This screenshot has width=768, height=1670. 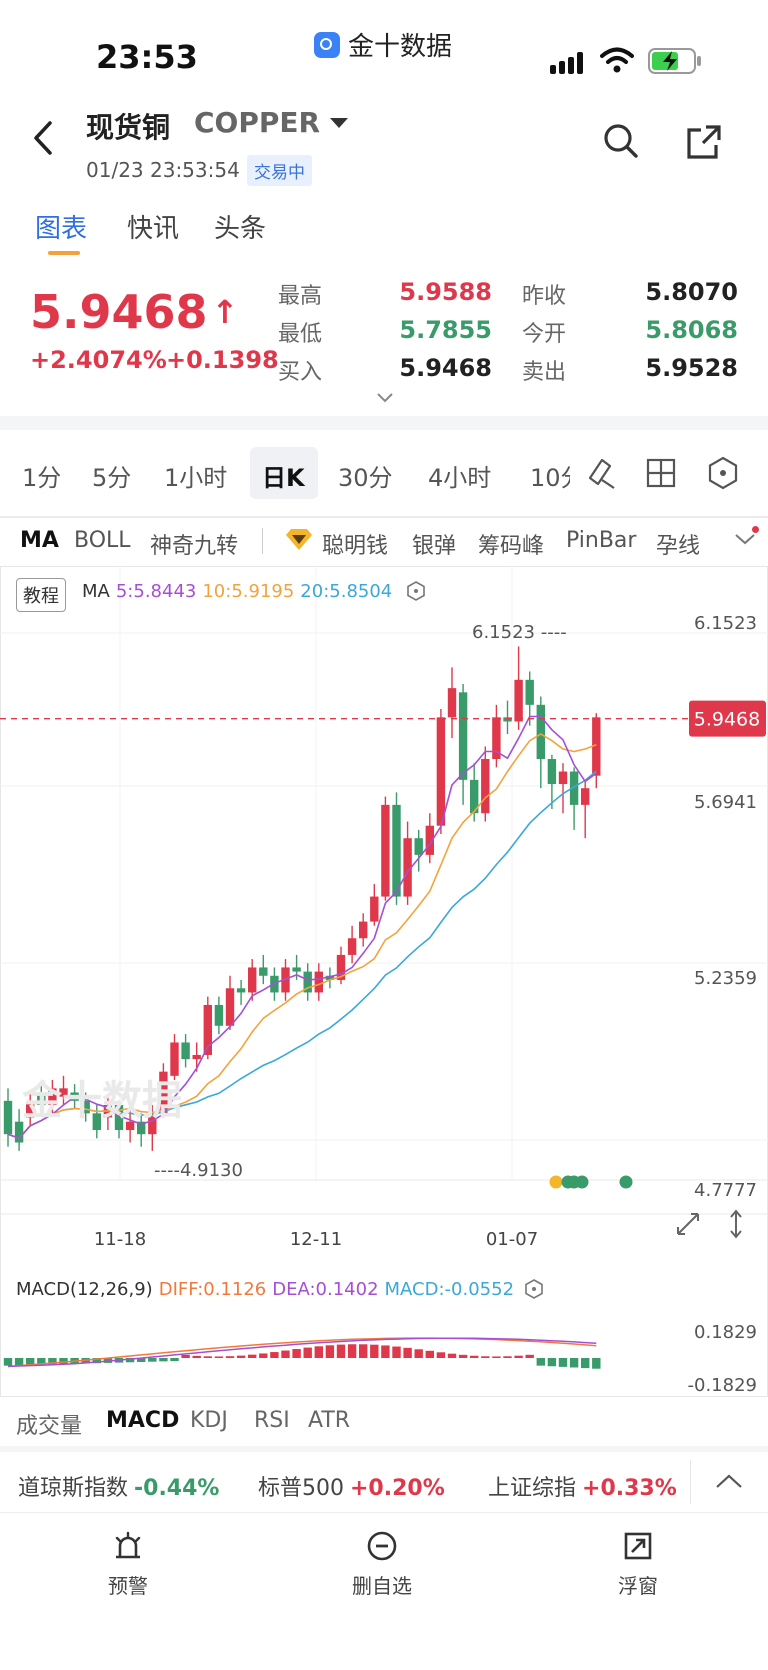 I want to click on ma-settings-icon, so click(x=416, y=591).